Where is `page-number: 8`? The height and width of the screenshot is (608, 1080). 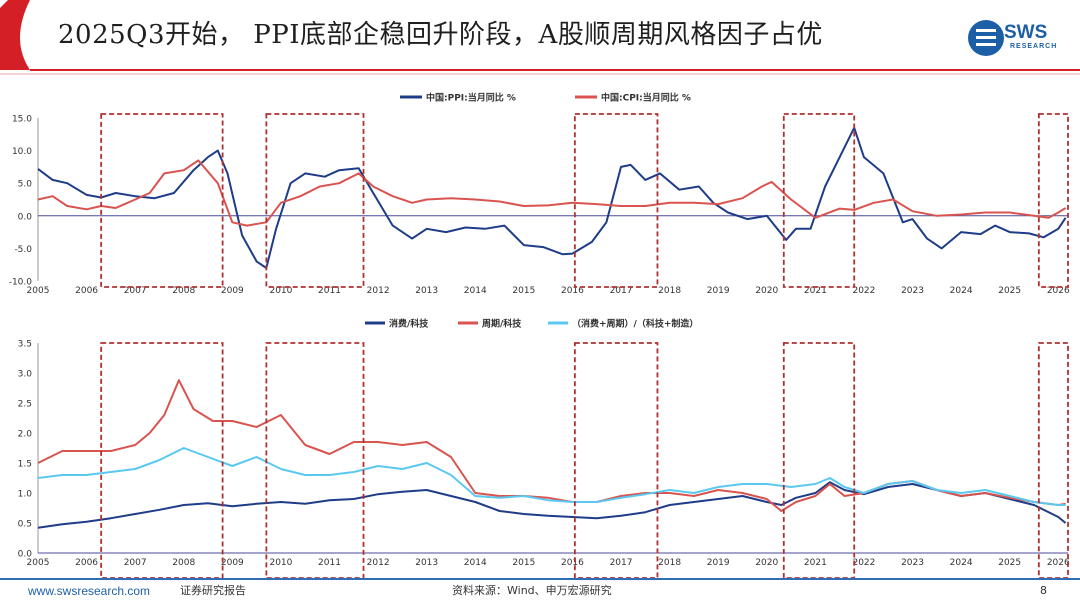
page-number: 8 is located at coordinates (1043, 590).